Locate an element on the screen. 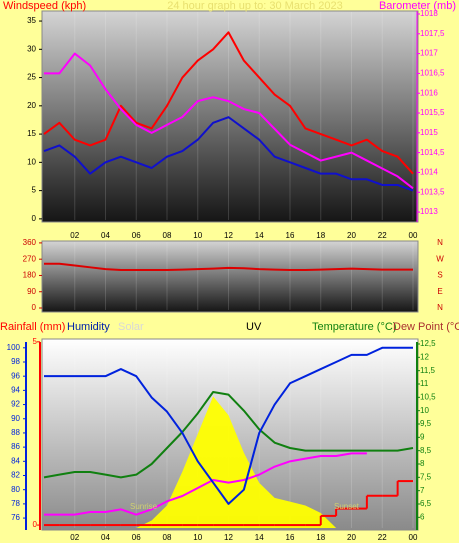 The width and height of the screenshot is (459, 543). y2-tick-label: 12 is located at coordinates (424, 356).